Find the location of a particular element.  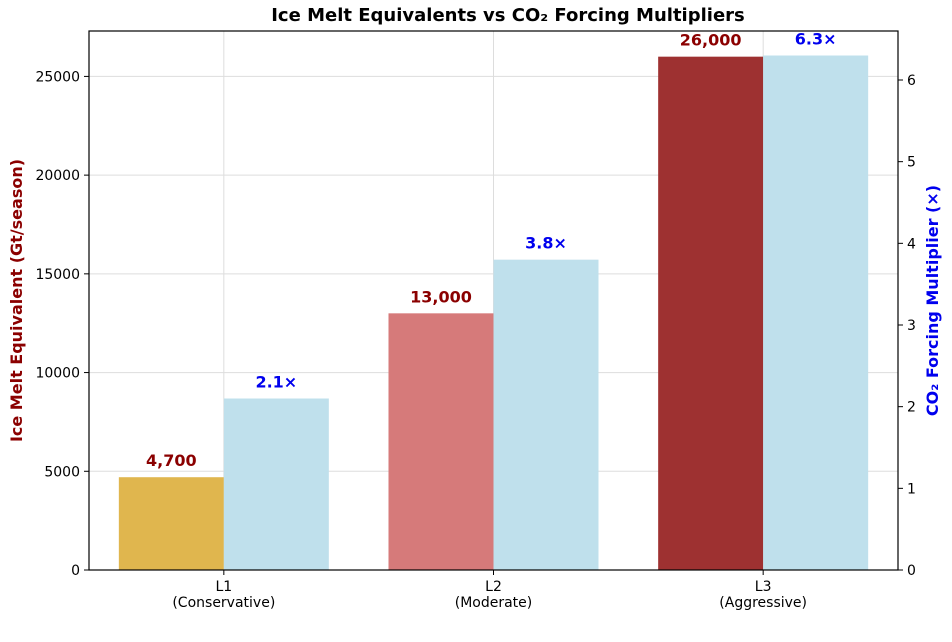

y-axis-right-label: CO₂ Forcing Multiplier (×) is located at coordinates (932, 300).